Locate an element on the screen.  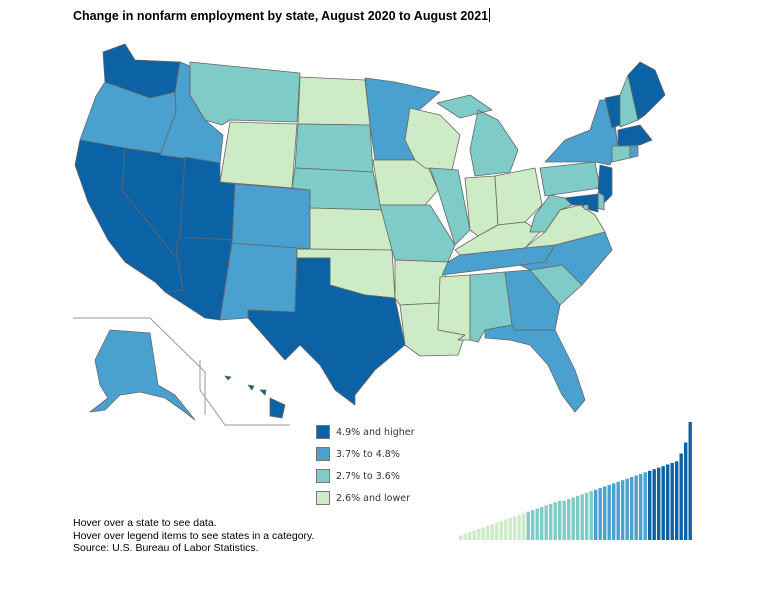
legend-item-mid-high: 3.7% to 4.8% is located at coordinates (365, 454).